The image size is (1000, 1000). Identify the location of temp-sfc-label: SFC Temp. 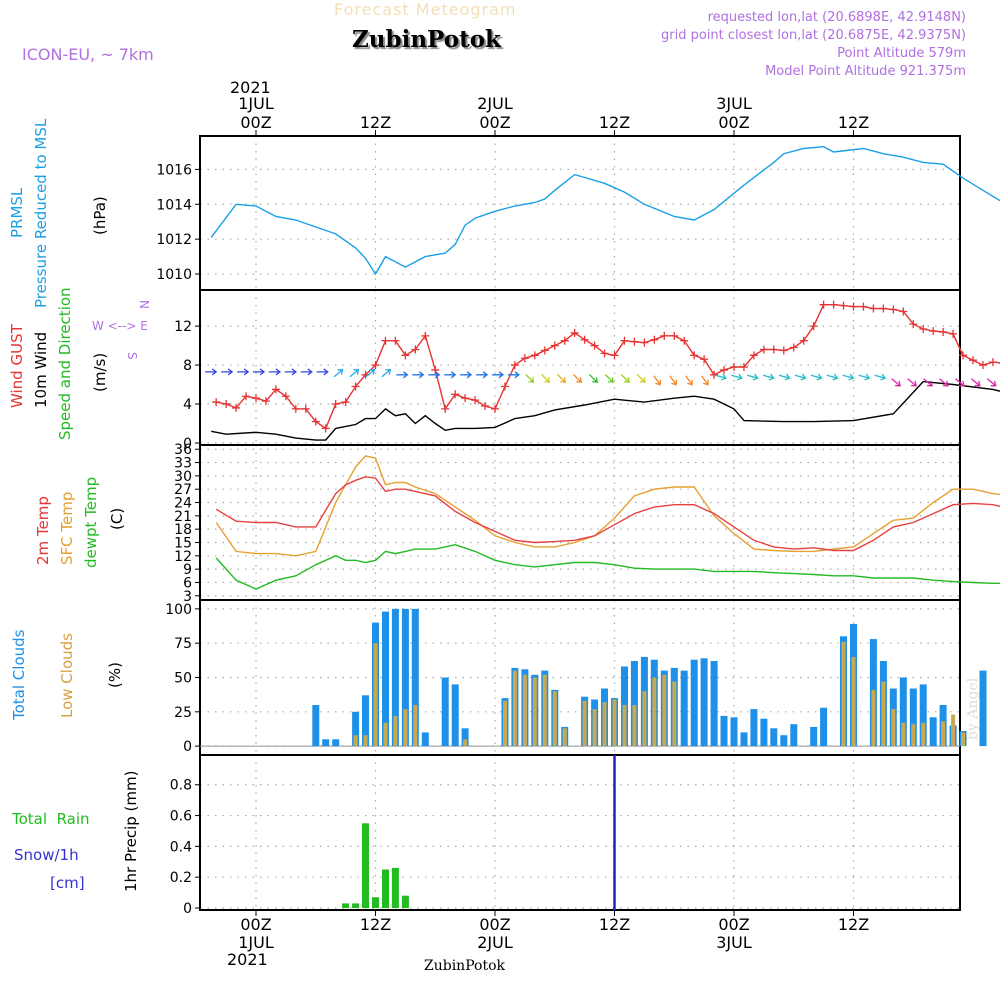
(67, 528).